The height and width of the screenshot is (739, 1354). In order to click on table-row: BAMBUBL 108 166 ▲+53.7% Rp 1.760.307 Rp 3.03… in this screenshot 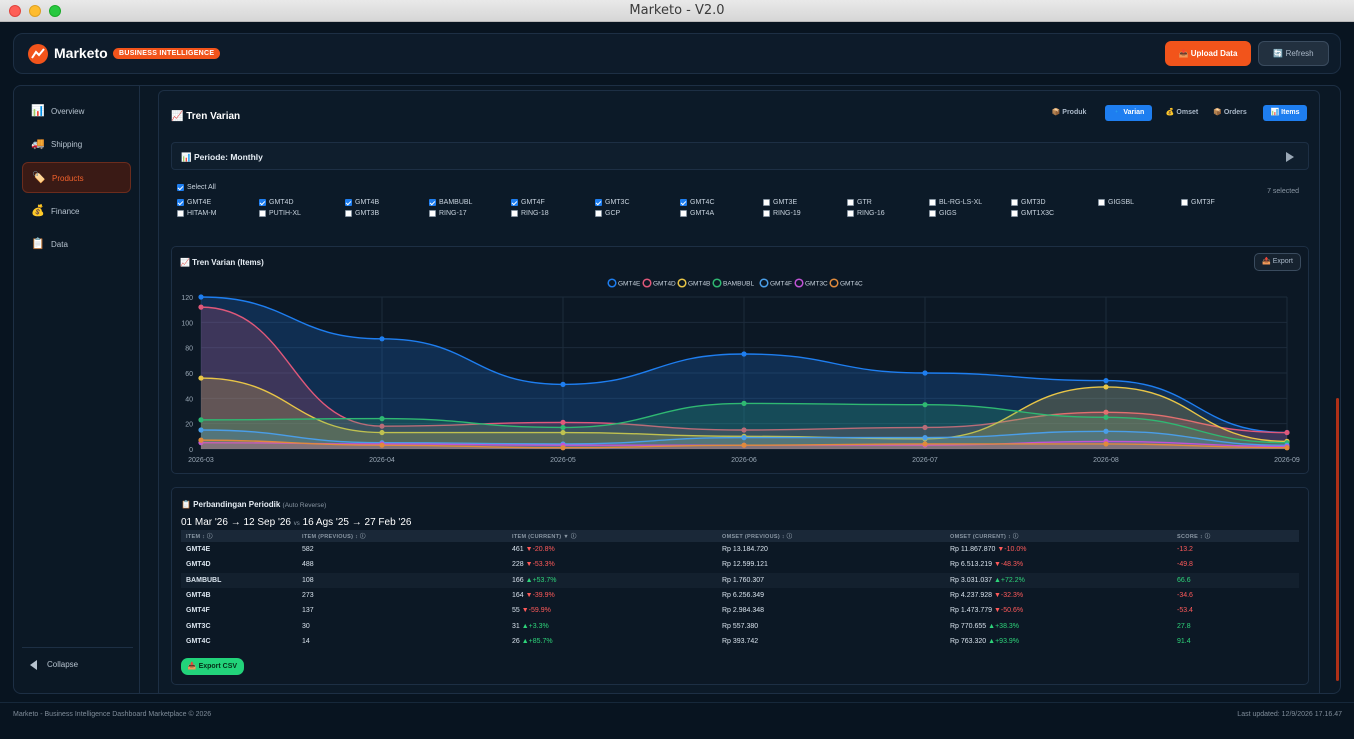, I will do `click(740, 580)`.